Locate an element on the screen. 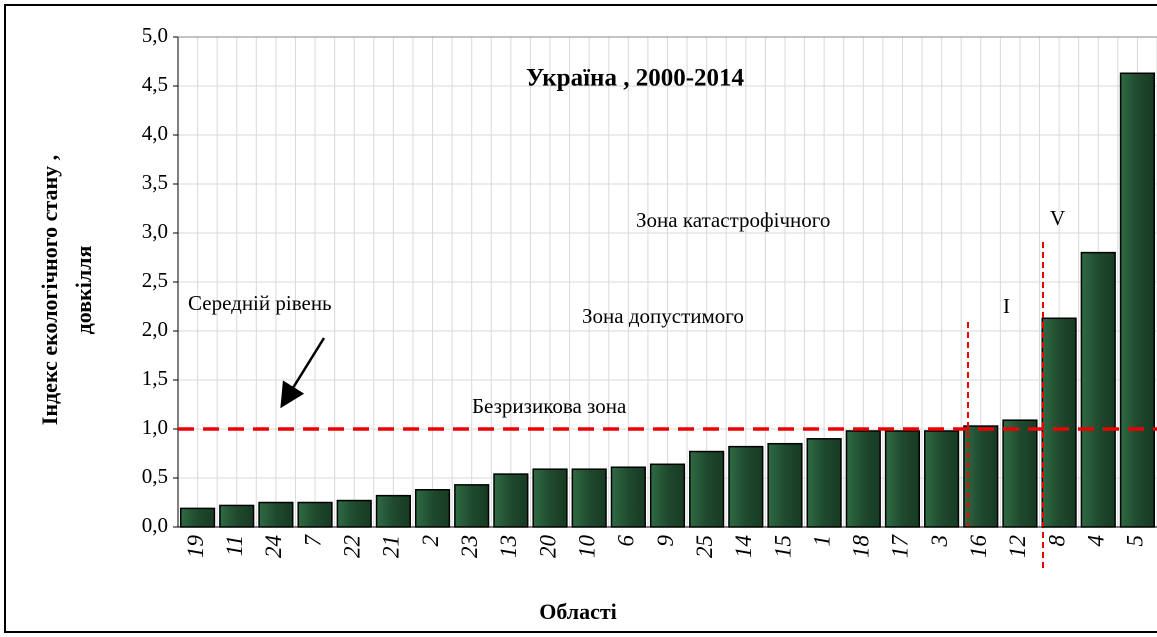  x-tick-label: 21 is located at coordinates (391, 546).